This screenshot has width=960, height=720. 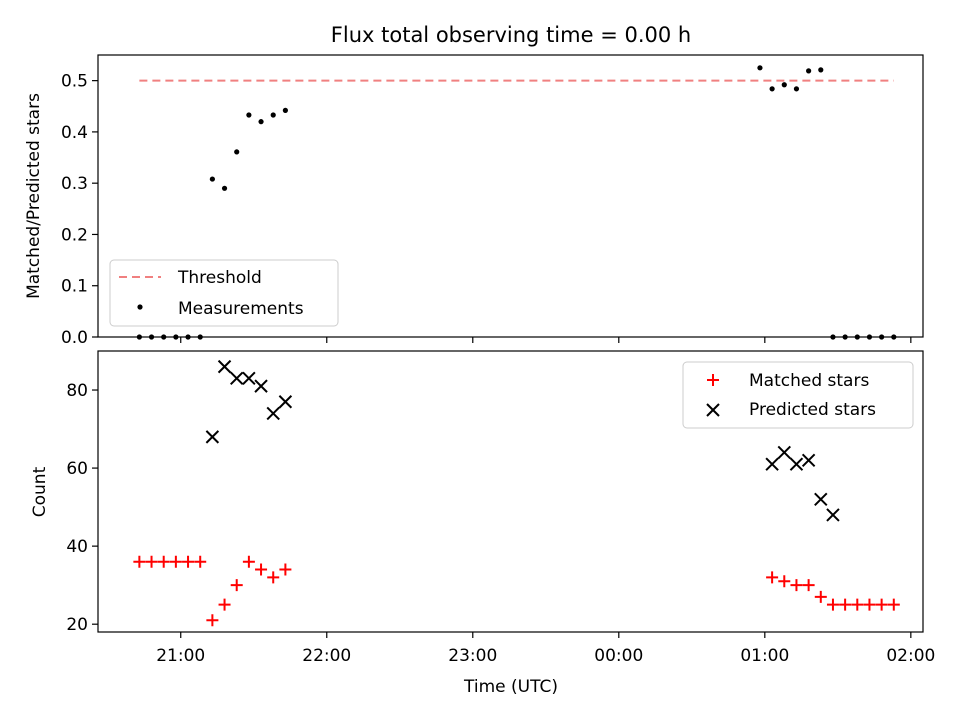 What do you see at coordinates (77, 391) in the screenshot?
I see `bottom-ytick-label: 80` at bounding box center [77, 391].